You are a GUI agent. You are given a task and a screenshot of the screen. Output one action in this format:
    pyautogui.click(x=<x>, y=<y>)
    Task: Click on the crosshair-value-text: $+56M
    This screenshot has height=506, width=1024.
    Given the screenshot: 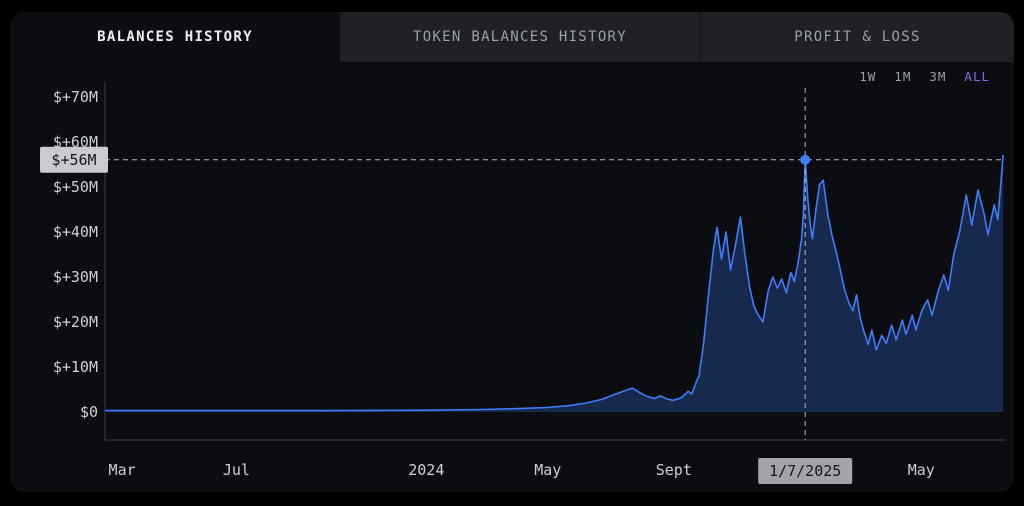 What is the action you would take?
    pyautogui.click(x=73, y=160)
    